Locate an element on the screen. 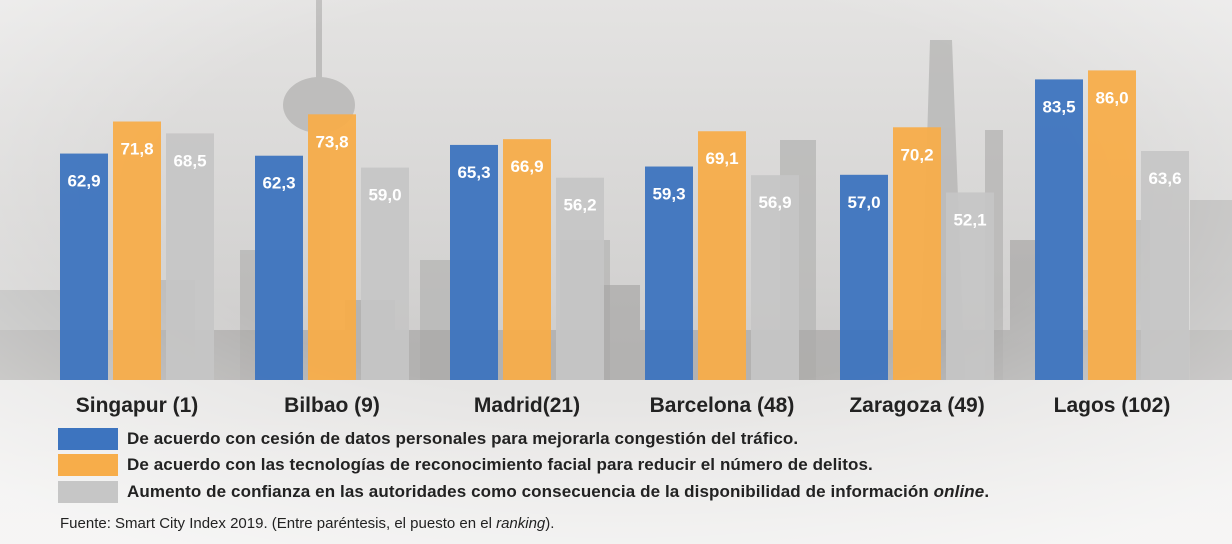 The height and width of the screenshot is (544, 1232). data-label-series3-2: 56,2 is located at coordinates (579, 205).